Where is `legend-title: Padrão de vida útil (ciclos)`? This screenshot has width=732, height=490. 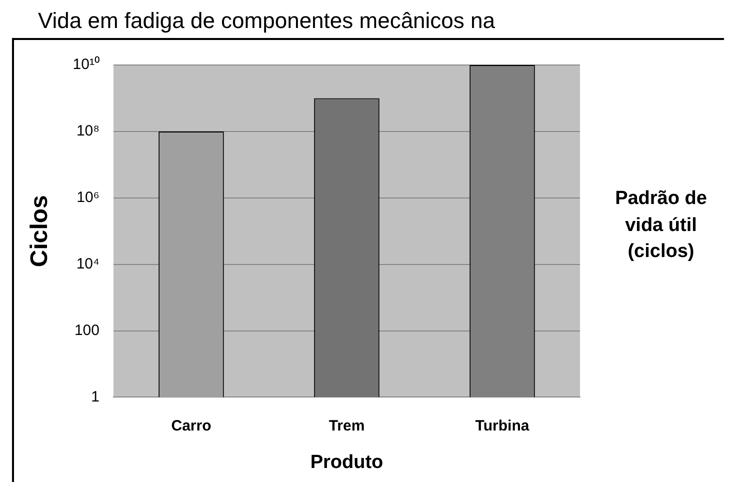
legend-title: Padrão de vida útil (ciclos) is located at coordinates (661, 225).